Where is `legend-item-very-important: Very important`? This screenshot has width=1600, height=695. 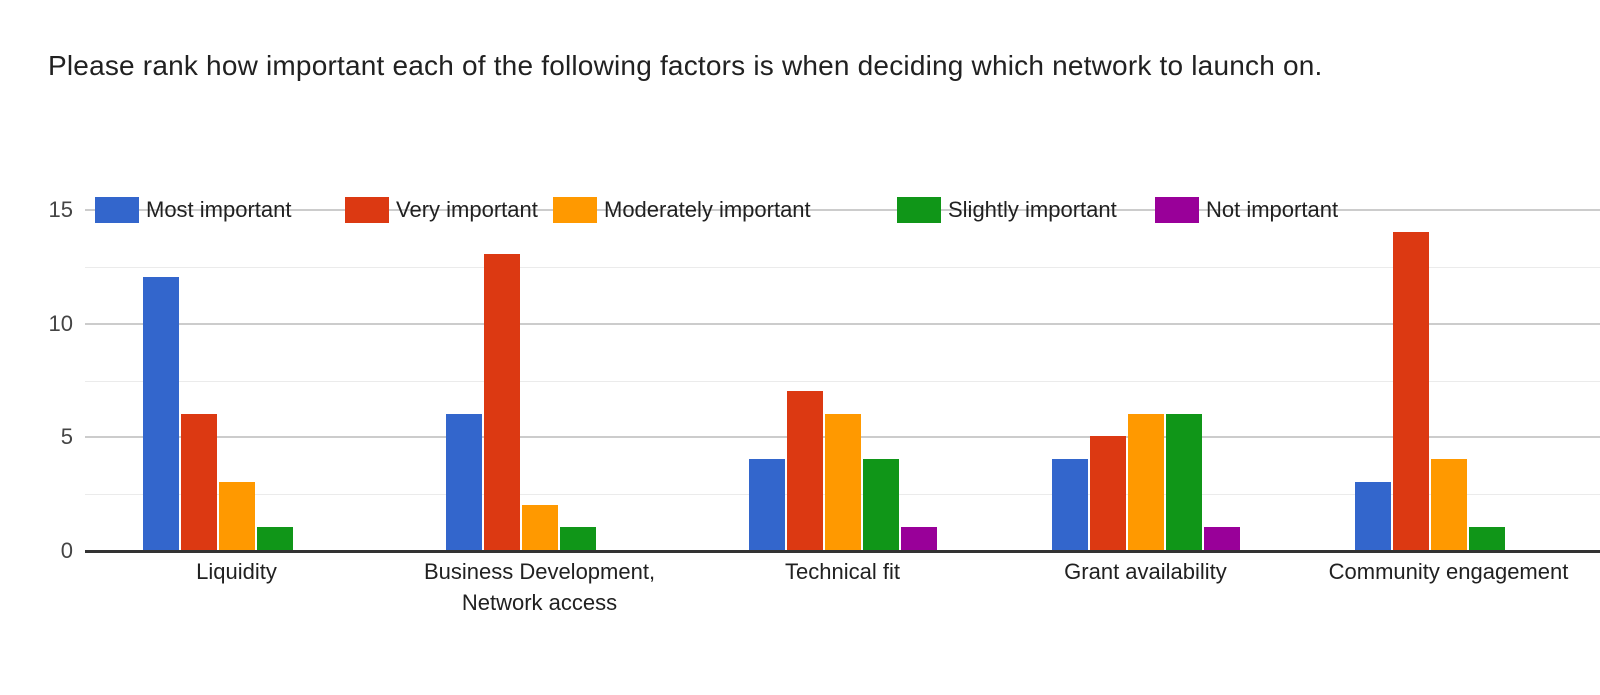
legend-item-very-important: Very important is located at coordinates (441, 210).